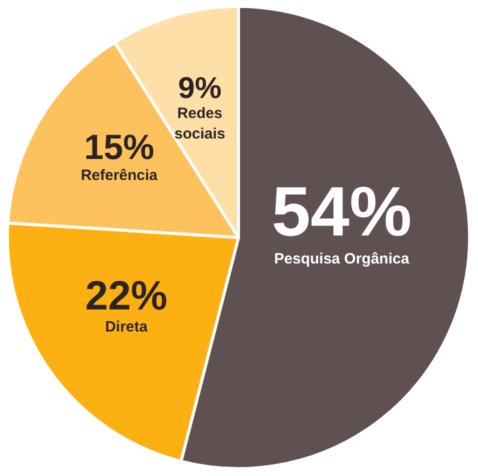 The image size is (478, 476). What do you see at coordinates (126, 327) in the screenshot?
I see `slice-label: Direta` at bounding box center [126, 327].